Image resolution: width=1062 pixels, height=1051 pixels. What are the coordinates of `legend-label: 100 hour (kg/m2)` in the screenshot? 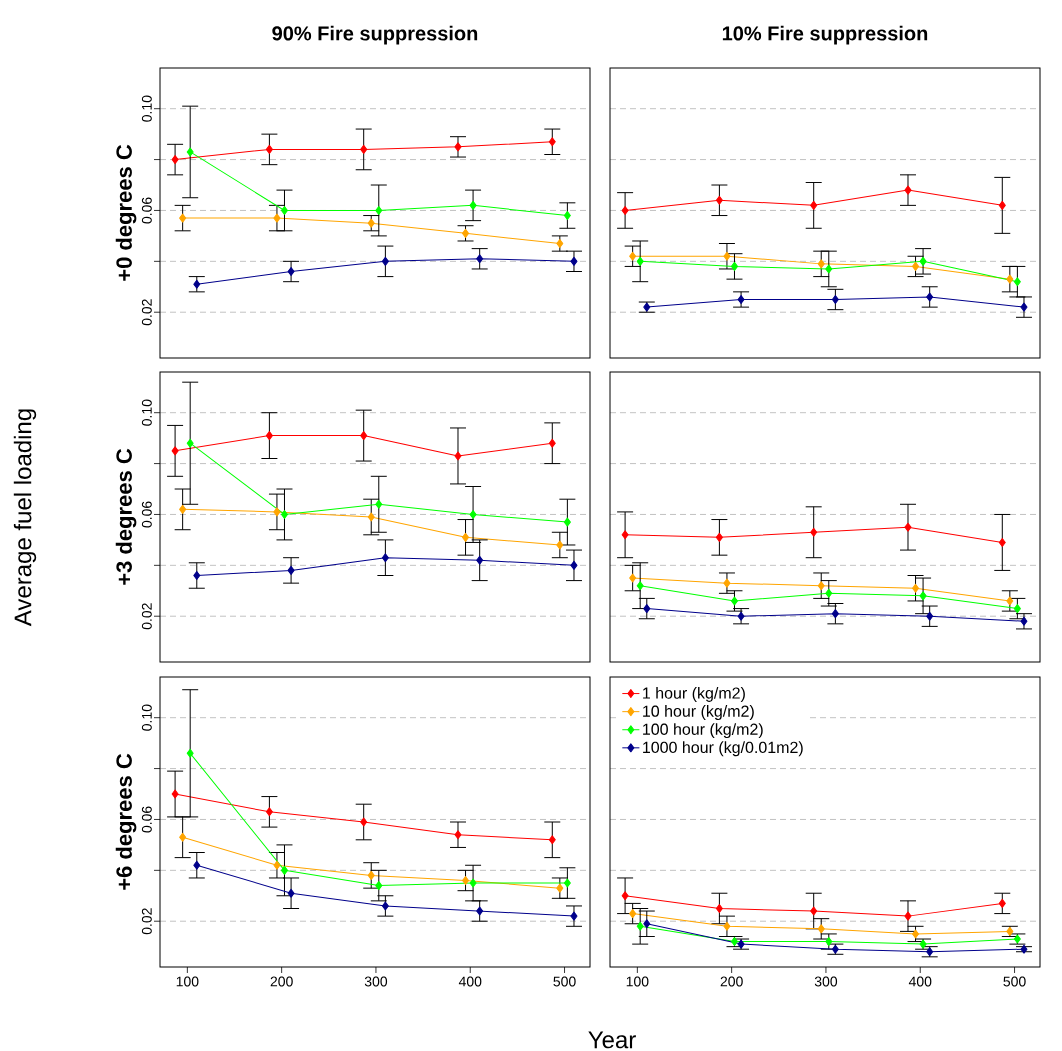 It's located at (703, 731).